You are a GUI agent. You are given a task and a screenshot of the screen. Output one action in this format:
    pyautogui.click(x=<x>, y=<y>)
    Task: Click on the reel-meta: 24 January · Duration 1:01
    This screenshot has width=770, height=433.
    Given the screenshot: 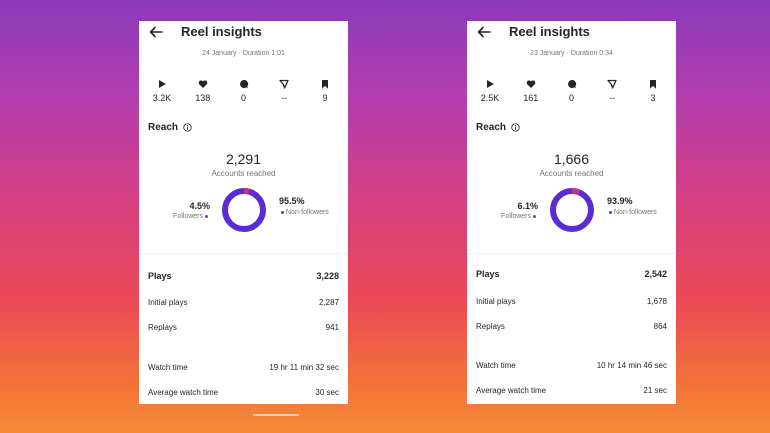 What is the action you would take?
    pyautogui.click(x=243, y=53)
    